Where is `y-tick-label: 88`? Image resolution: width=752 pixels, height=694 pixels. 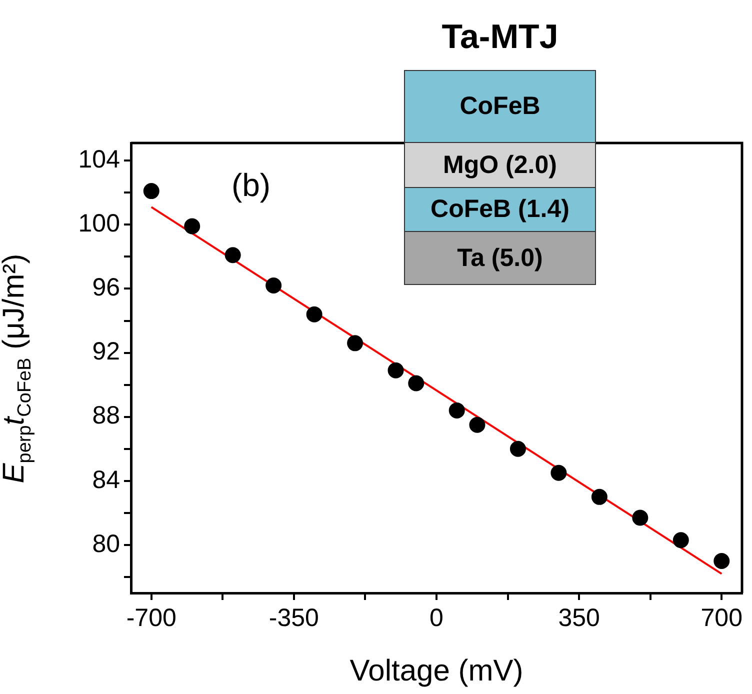
y-tick-label: 88 is located at coordinates (106, 416).